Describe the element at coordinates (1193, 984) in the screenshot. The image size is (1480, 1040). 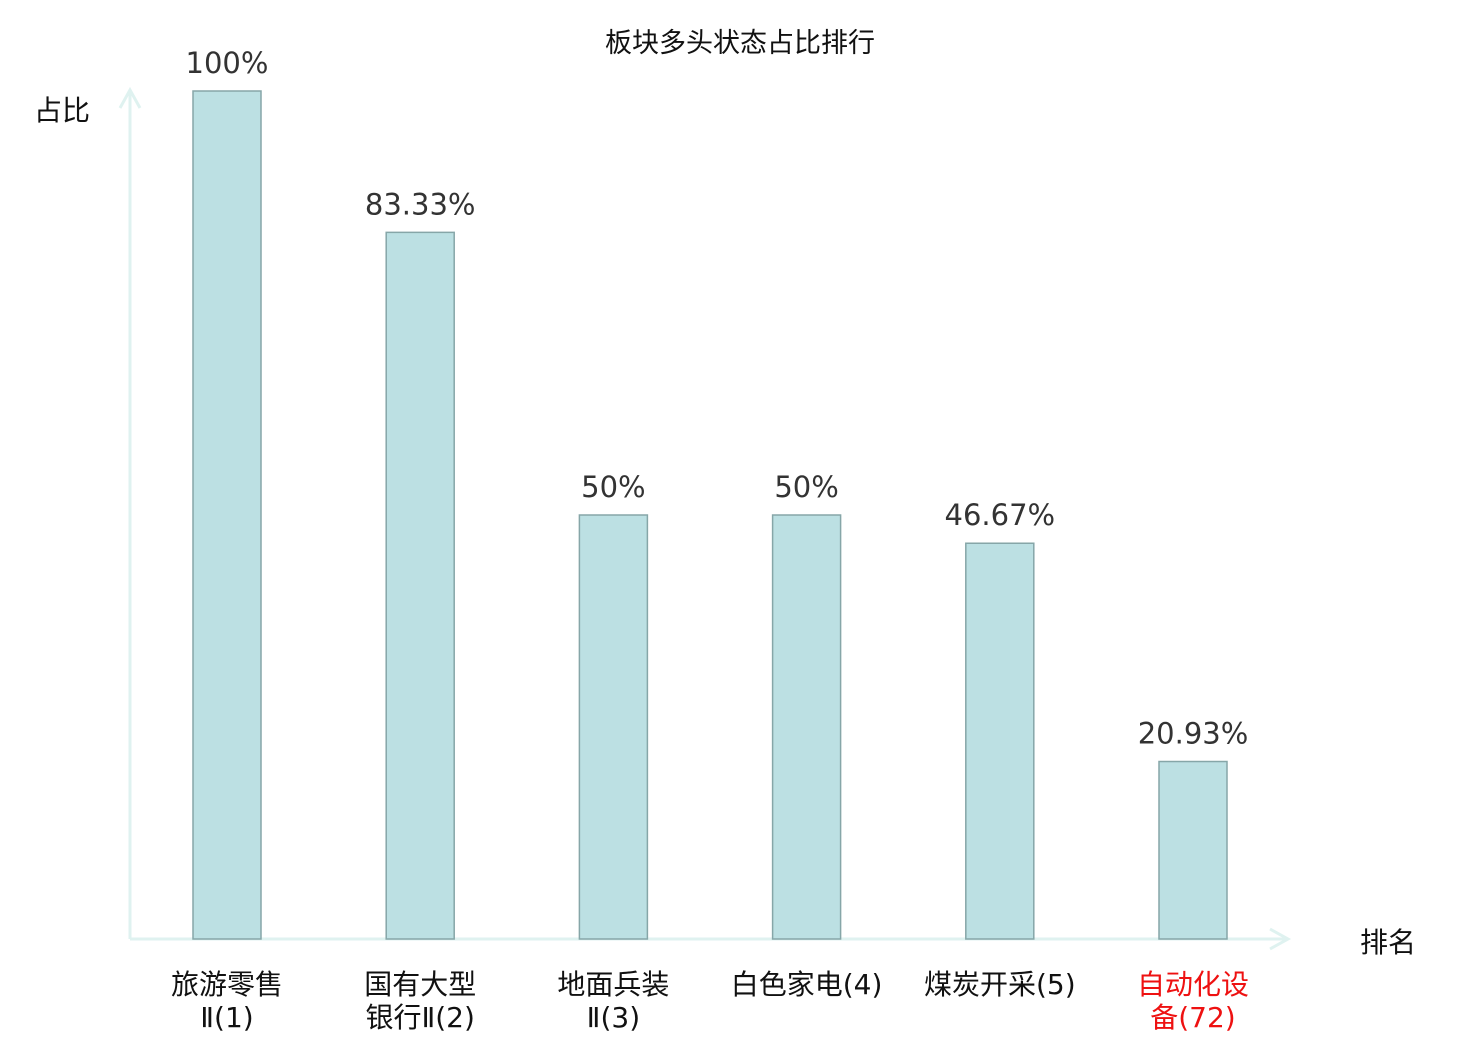
I see `x-tick-label: 自动化设` at that location.